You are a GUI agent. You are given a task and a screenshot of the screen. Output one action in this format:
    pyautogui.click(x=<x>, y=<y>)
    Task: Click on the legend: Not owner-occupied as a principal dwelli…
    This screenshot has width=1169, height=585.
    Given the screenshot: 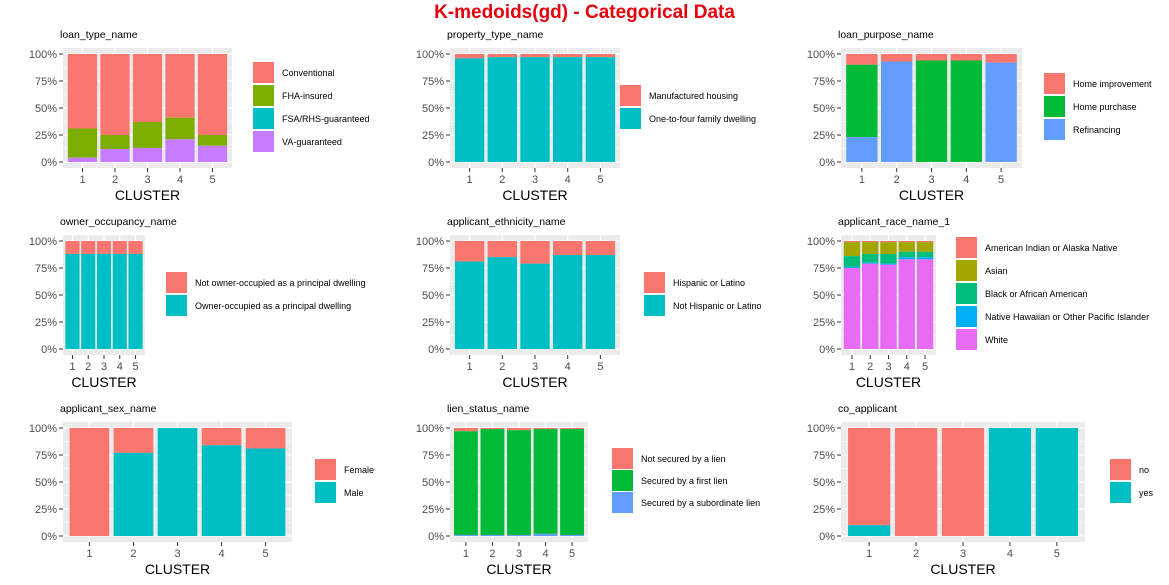 What is the action you would take?
    pyautogui.click(x=266, y=294)
    